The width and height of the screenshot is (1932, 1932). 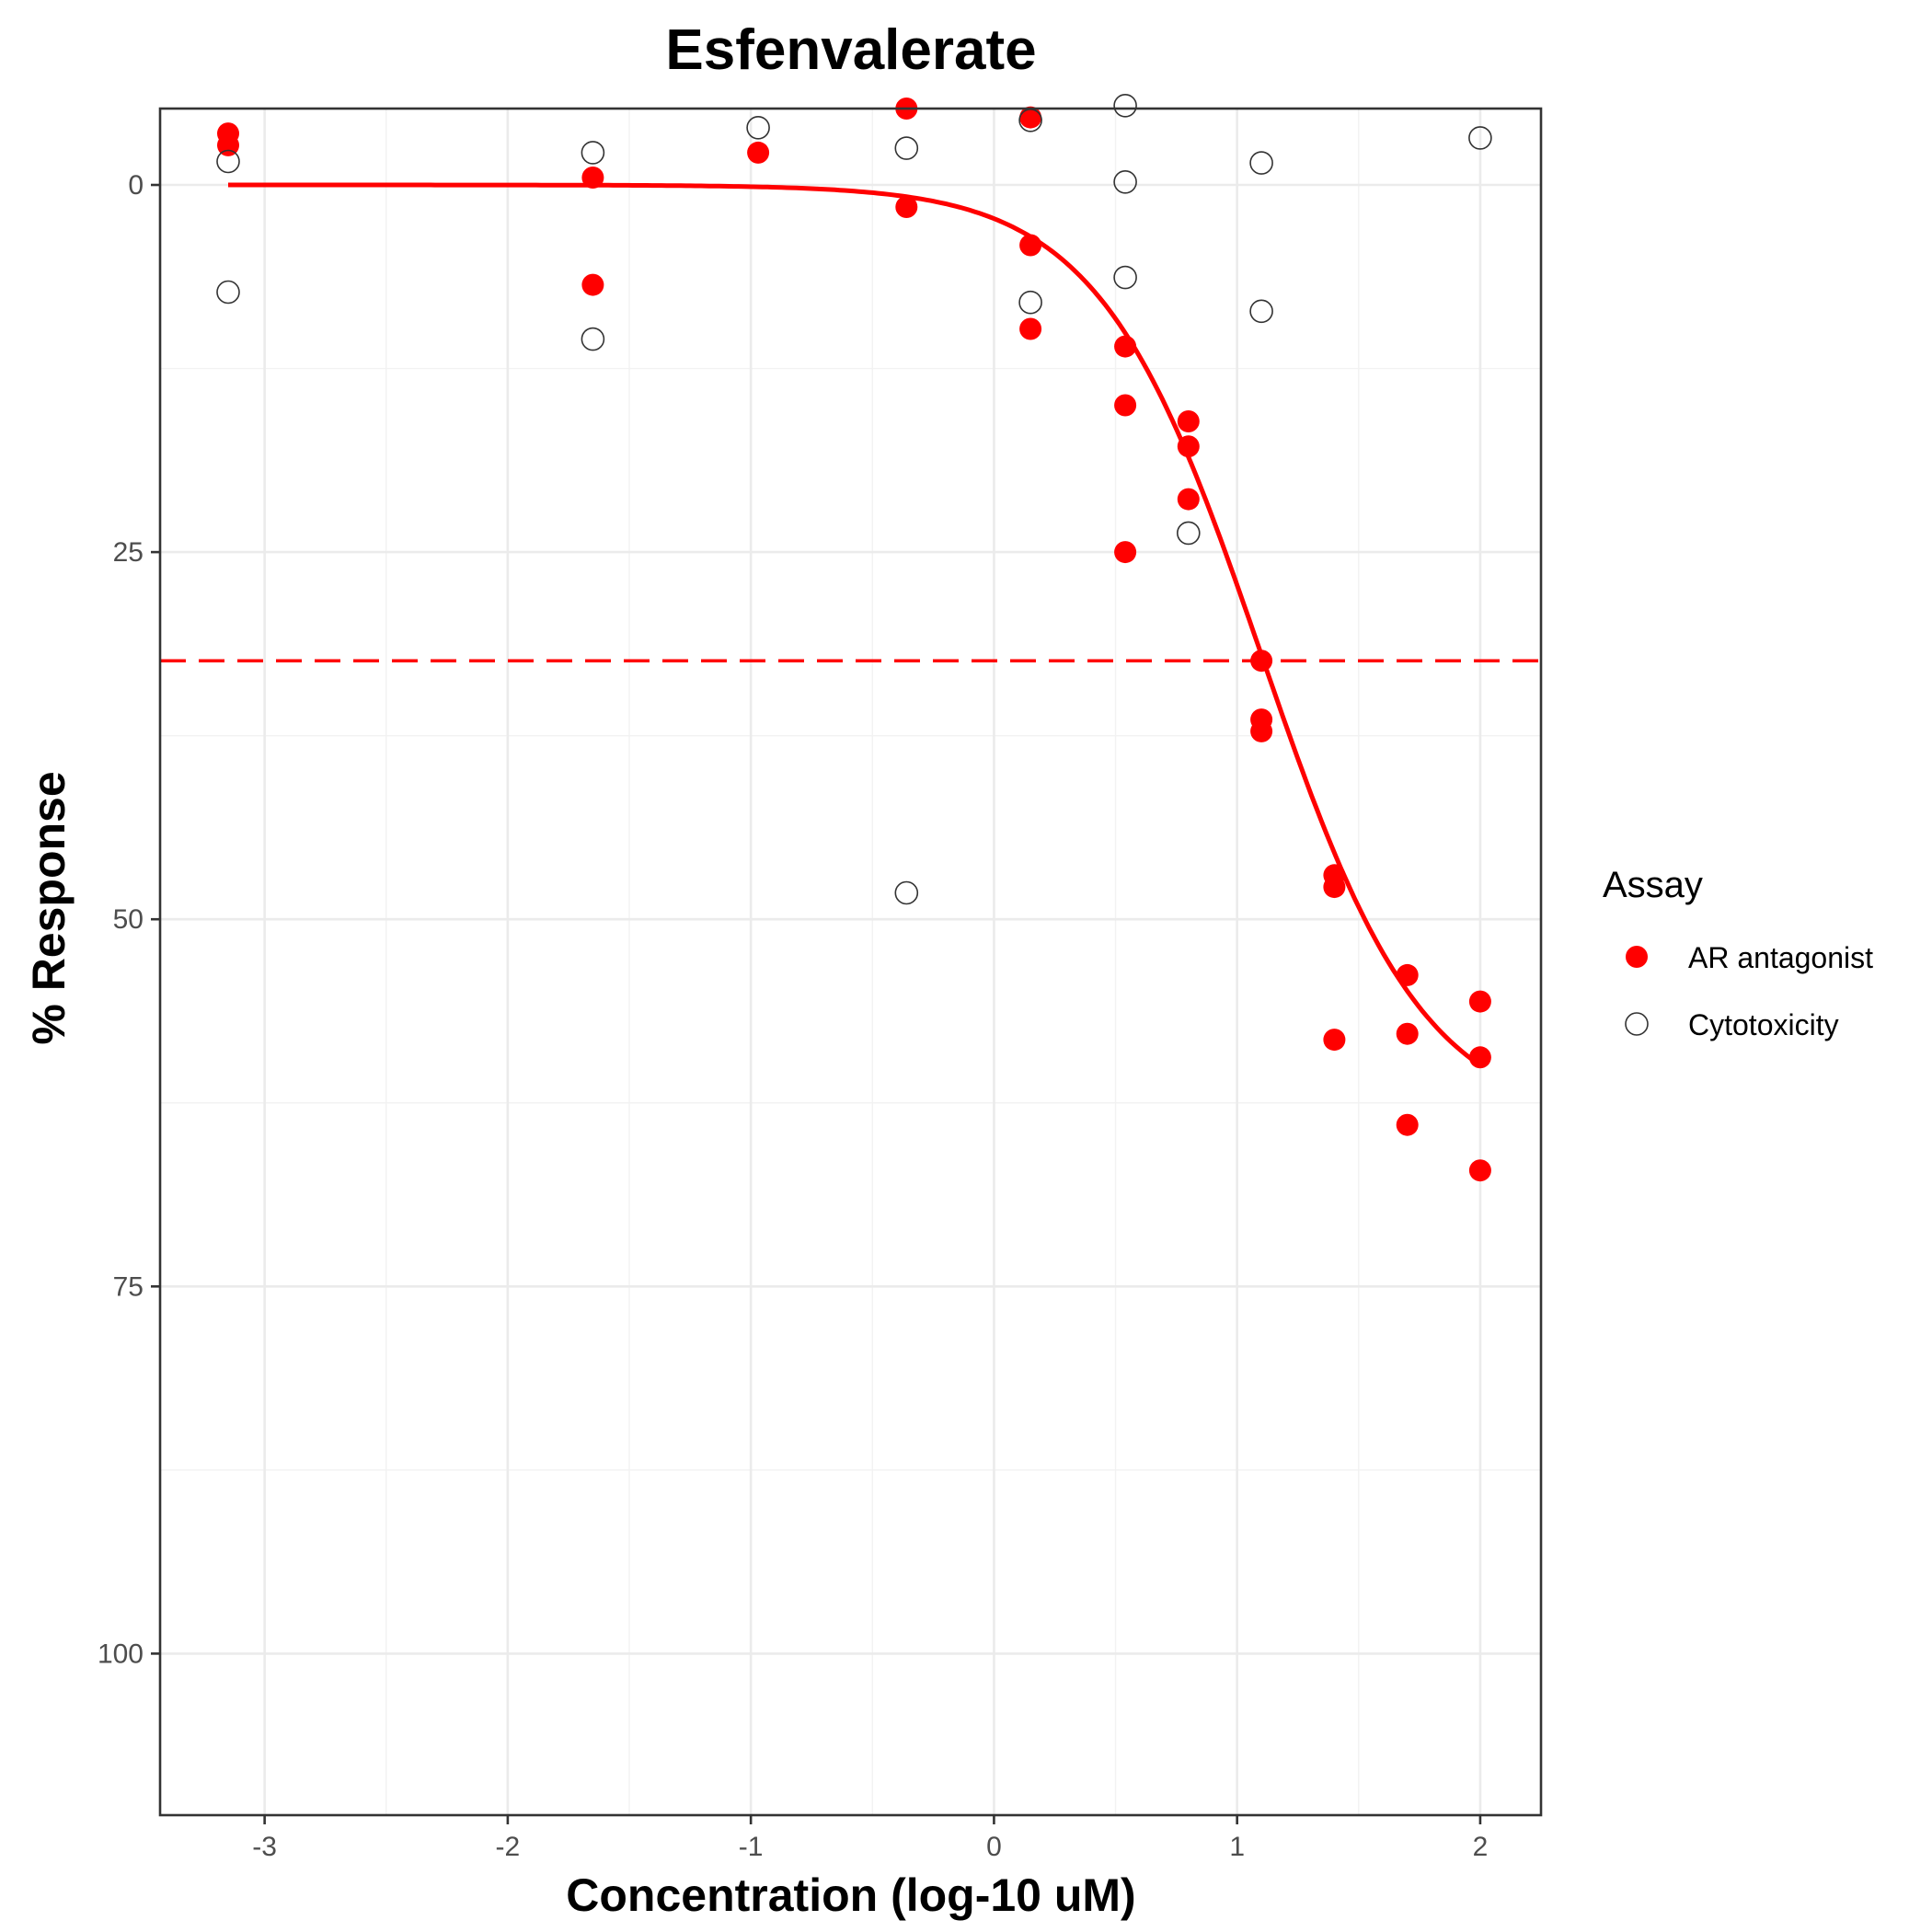 I want to click on legend-marker-cytotoxicity, so click(x=1637, y=1024).